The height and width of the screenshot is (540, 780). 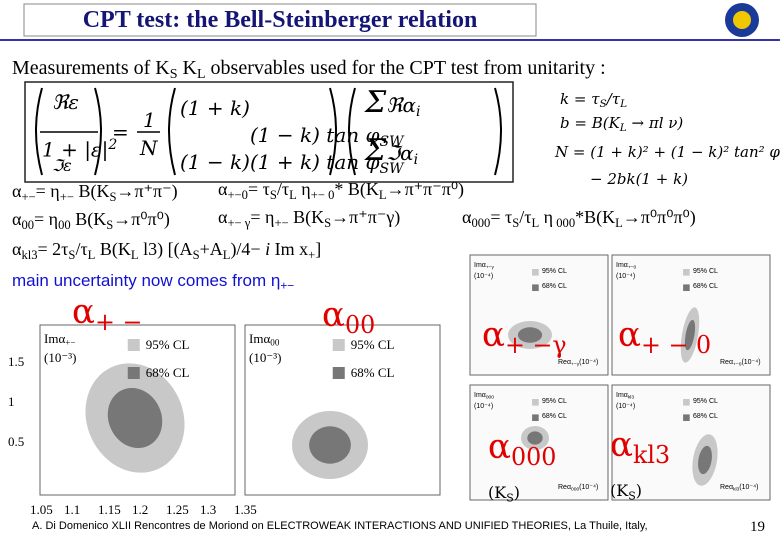 I want to click on axis-label: Reα000(10⁻⁴), so click(x=578, y=488).